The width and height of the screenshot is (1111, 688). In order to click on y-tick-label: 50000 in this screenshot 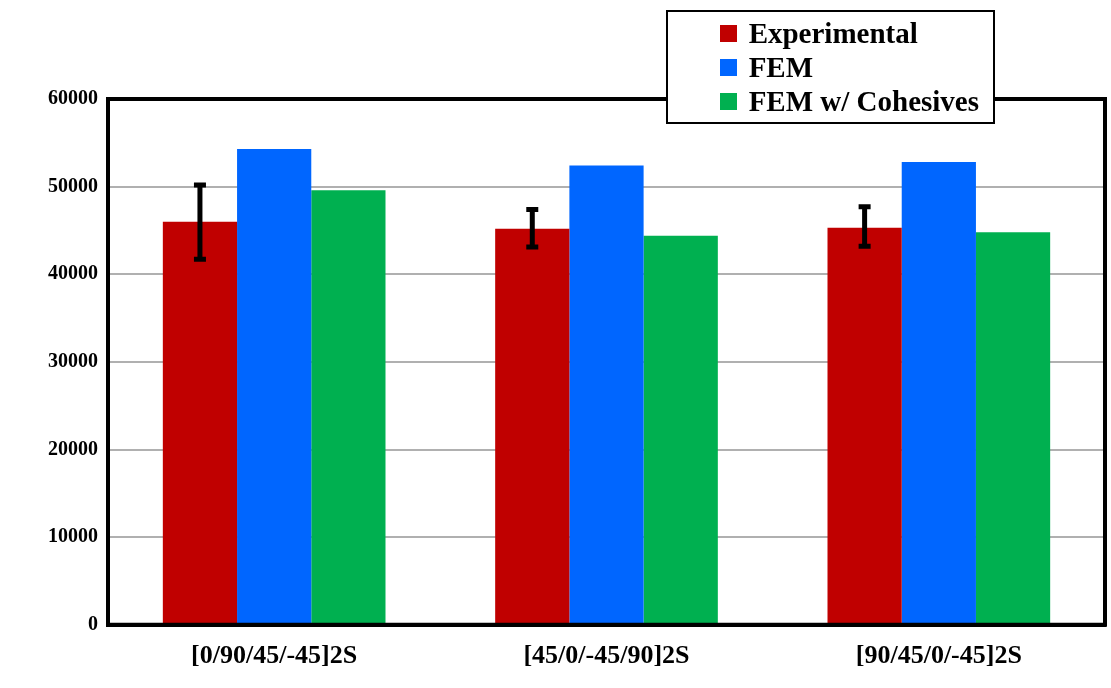, I will do `click(73, 184)`.